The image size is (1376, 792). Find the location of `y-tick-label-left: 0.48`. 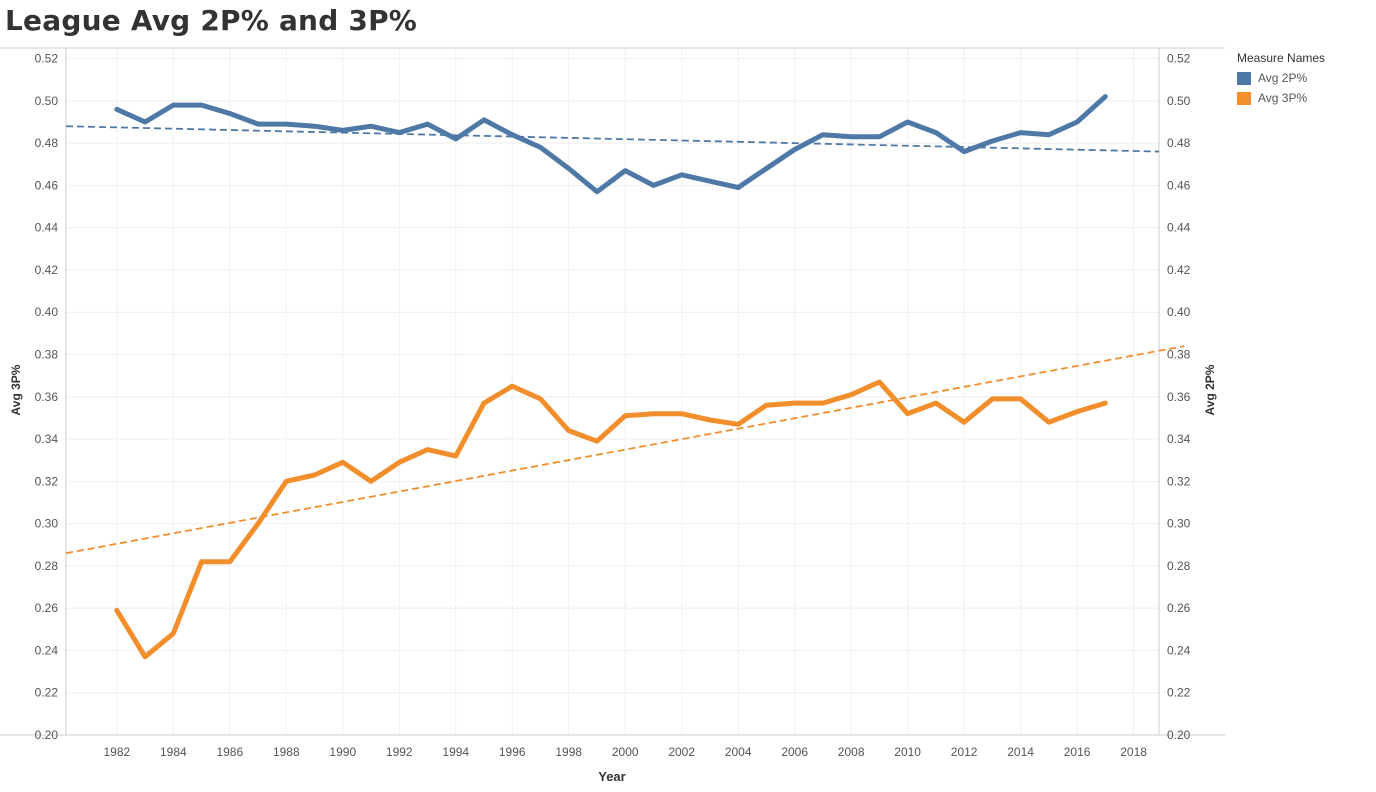

y-tick-label-left: 0.48 is located at coordinates (47, 143).